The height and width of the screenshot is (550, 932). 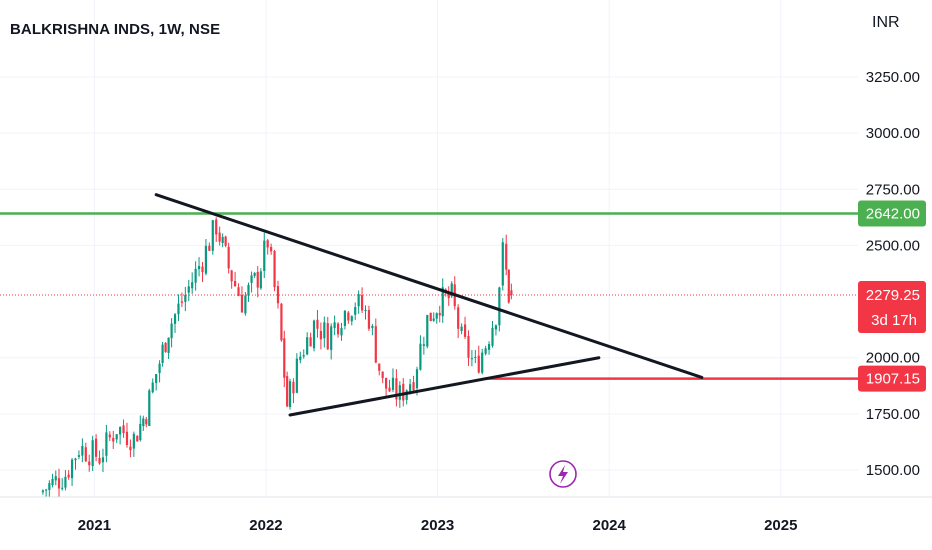 I want to click on countdown-label: 3d 17h, so click(x=894, y=320).